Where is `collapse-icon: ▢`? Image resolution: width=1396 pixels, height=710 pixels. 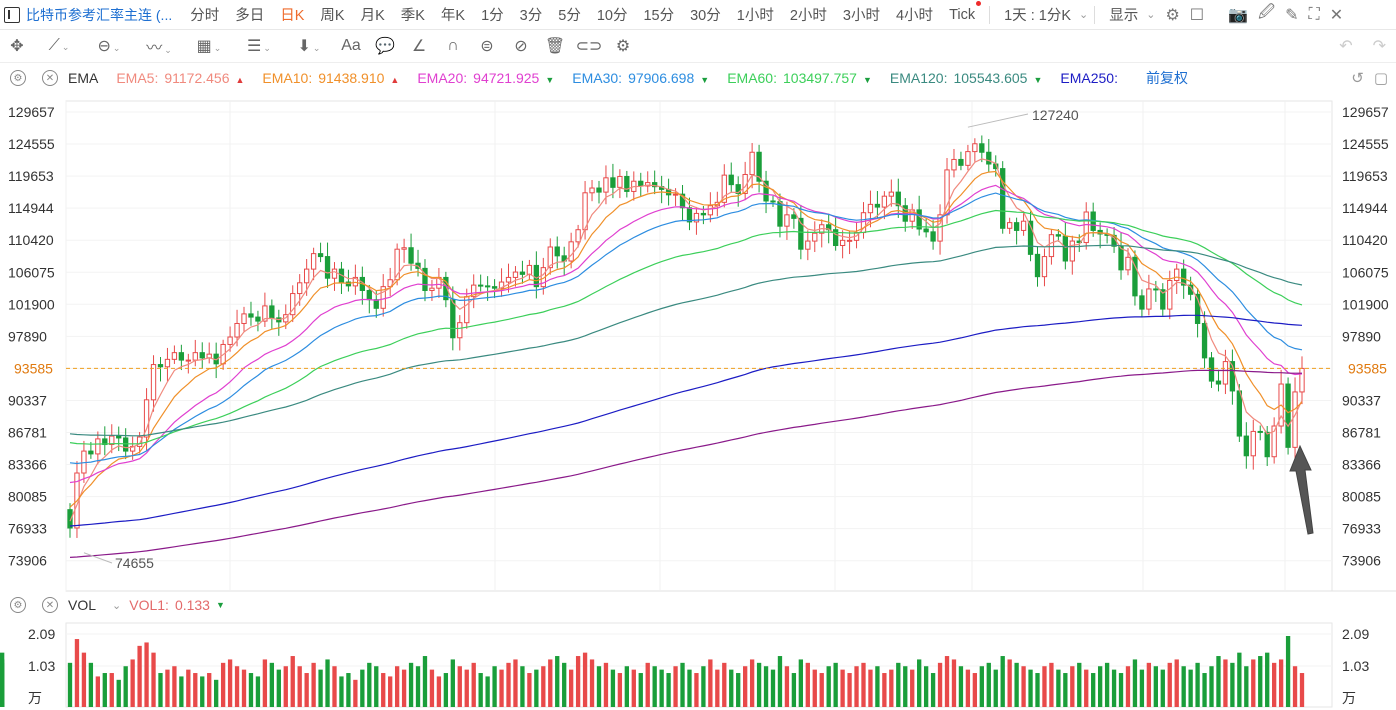
collapse-icon: ▢ is located at coordinates (1380, 78).